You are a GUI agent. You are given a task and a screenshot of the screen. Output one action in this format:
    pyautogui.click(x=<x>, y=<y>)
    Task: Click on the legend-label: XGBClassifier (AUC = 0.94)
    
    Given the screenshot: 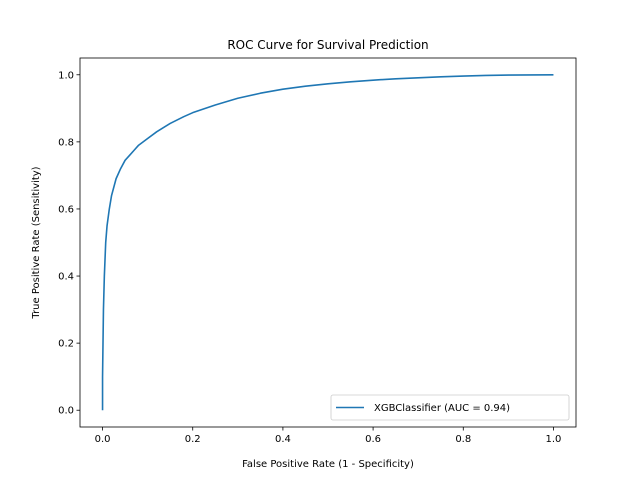 What is the action you would take?
    pyautogui.click(x=442, y=408)
    